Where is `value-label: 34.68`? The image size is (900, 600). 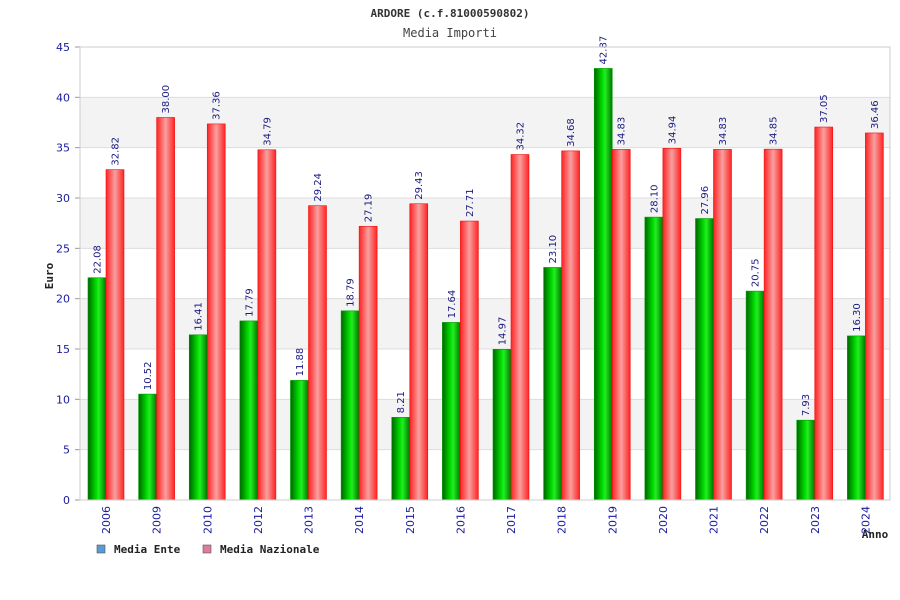 value-label: 34.68 is located at coordinates (571, 132).